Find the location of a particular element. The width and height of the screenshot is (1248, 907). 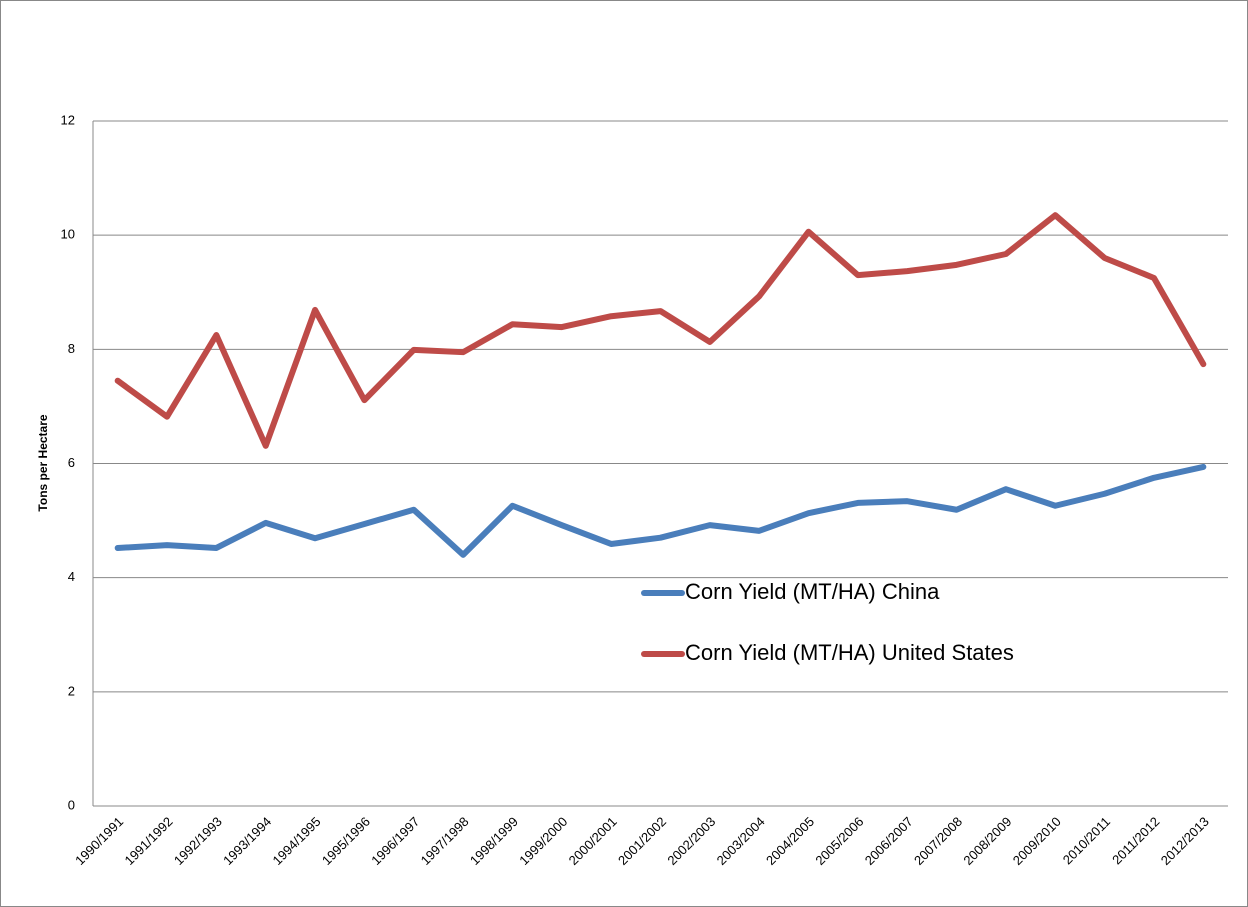

legend-label: Corn Yield (MT/HA) United States is located at coordinates (849, 652).